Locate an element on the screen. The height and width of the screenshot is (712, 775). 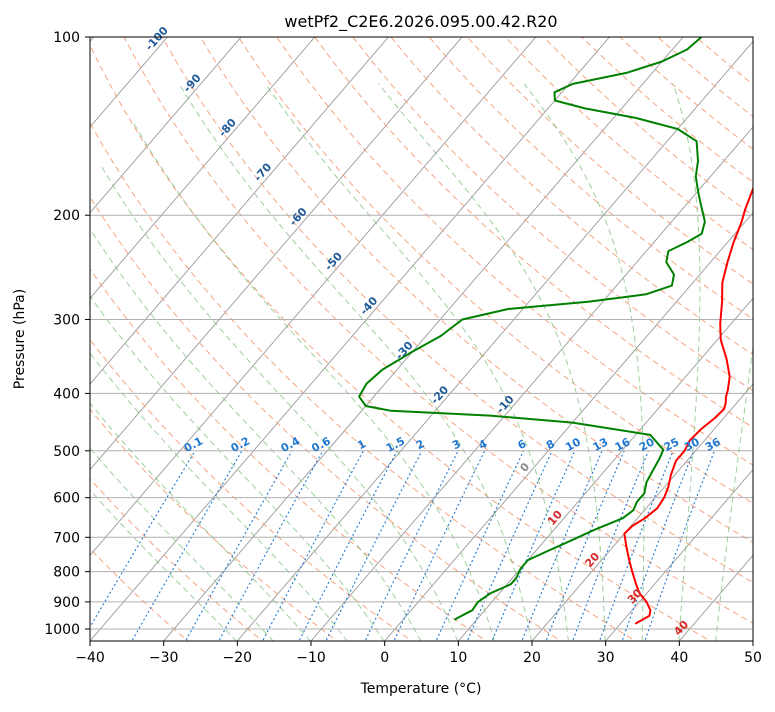
y-tick-label: 800 is located at coordinates (66, 573).